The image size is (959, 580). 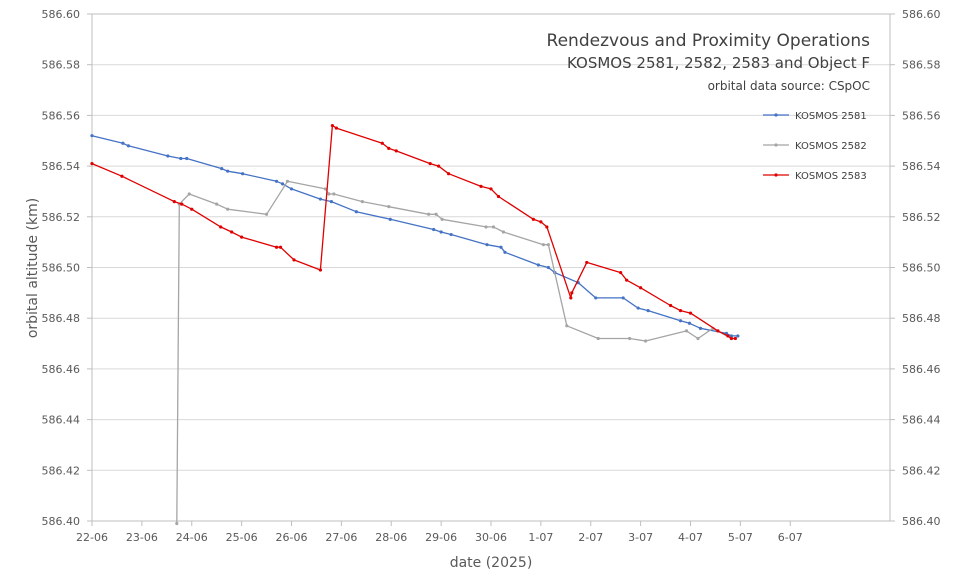 What do you see at coordinates (740, 537) in the screenshot?
I see `x-tick-label: 5-07` at bounding box center [740, 537].